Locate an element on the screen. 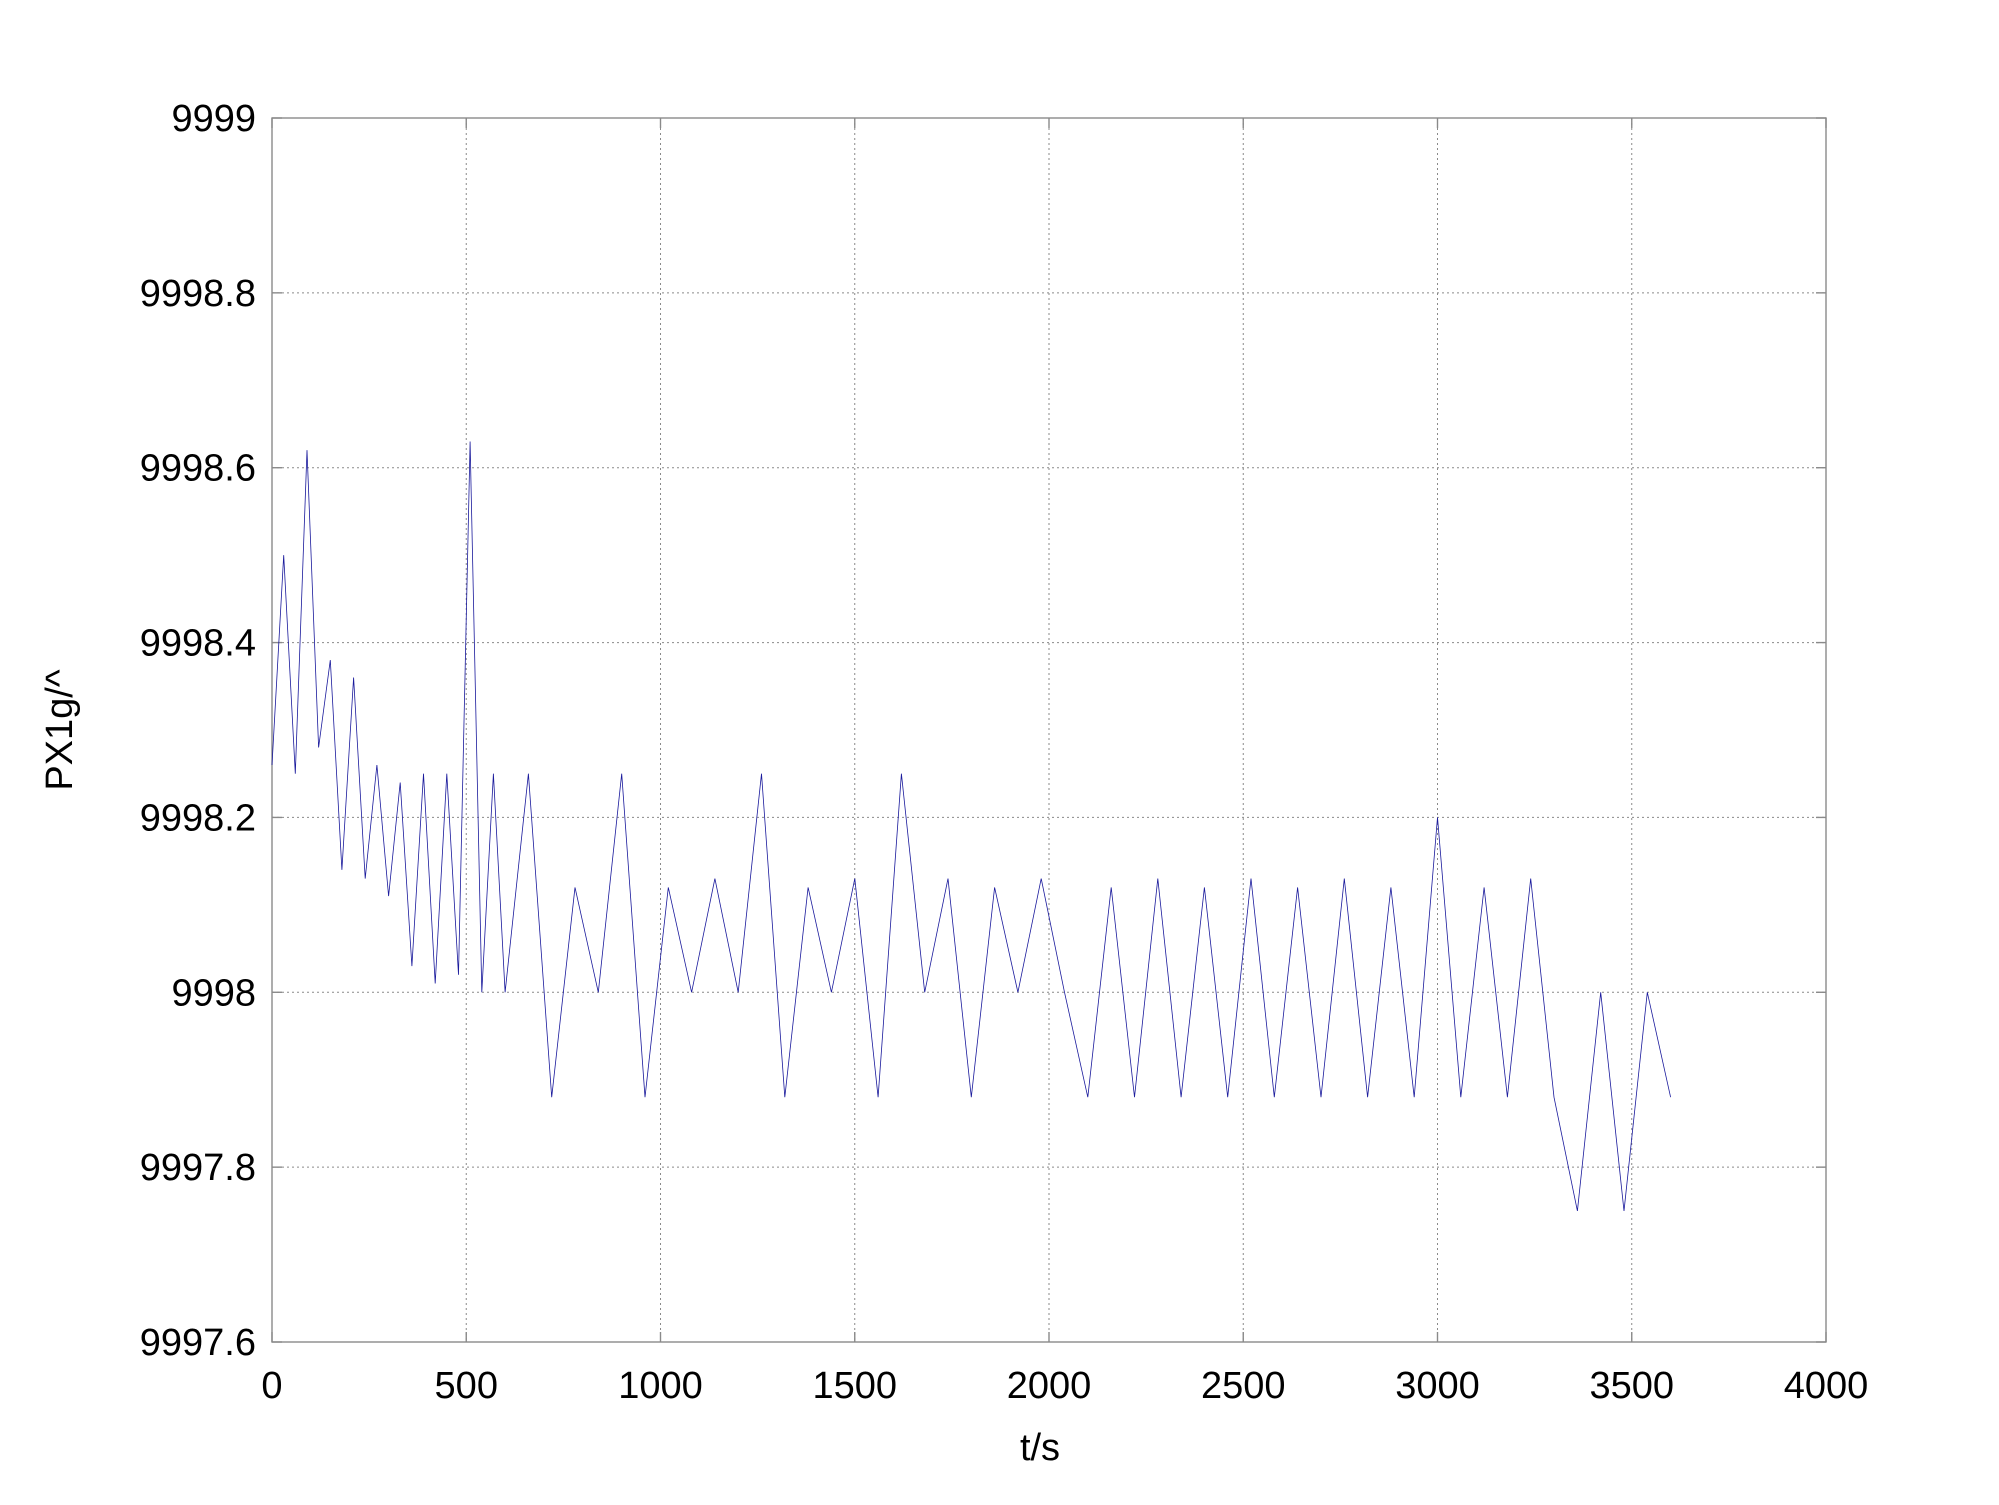  x-tick-label: 2500 is located at coordinates (1243, 1386).